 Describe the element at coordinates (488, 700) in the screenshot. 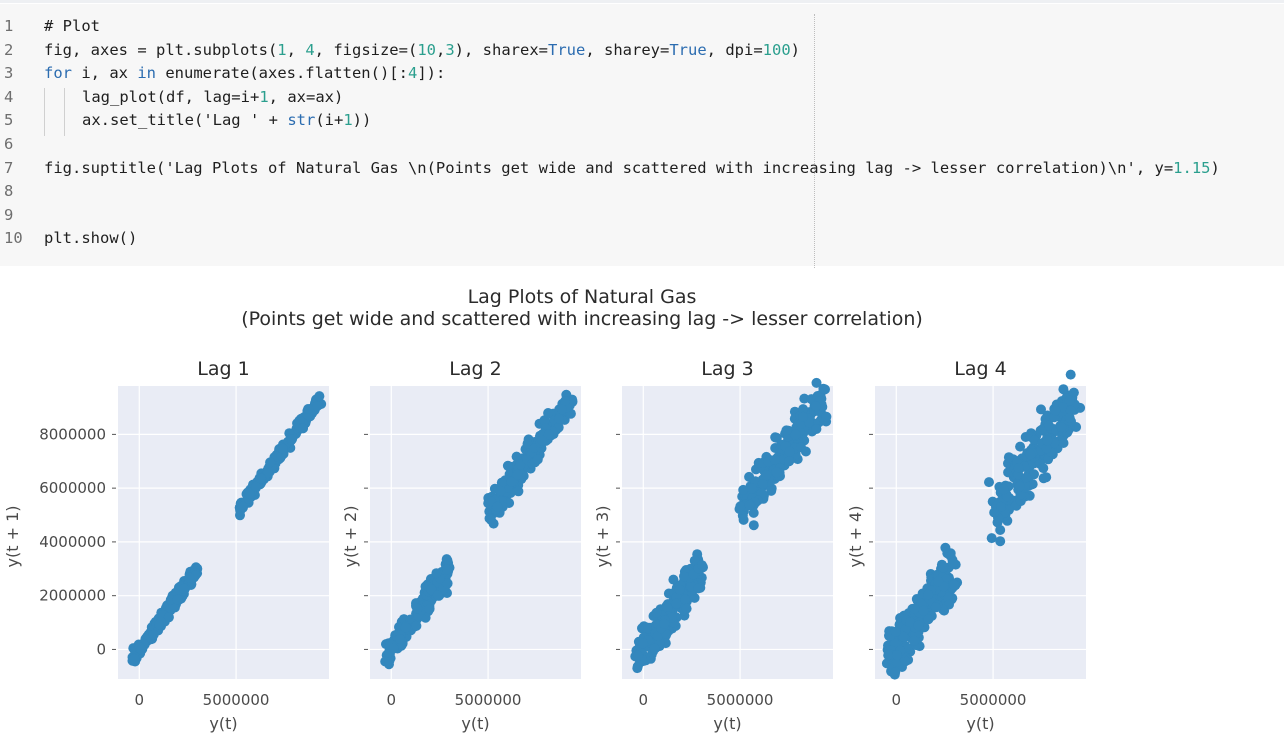

I see `x-tick-label: 5000000` at that location.